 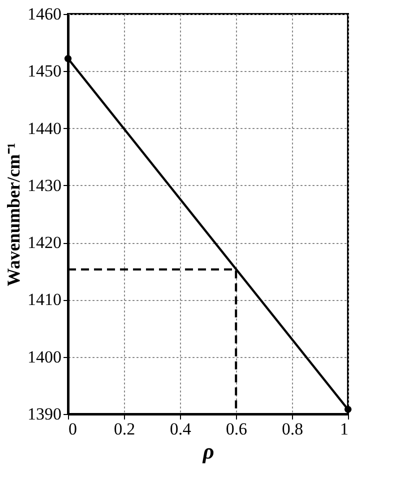 What do you see at coordinates (45, 356) in the screenshot?
I see `y-tick-label: 1400` at bounding box center [45, 356].